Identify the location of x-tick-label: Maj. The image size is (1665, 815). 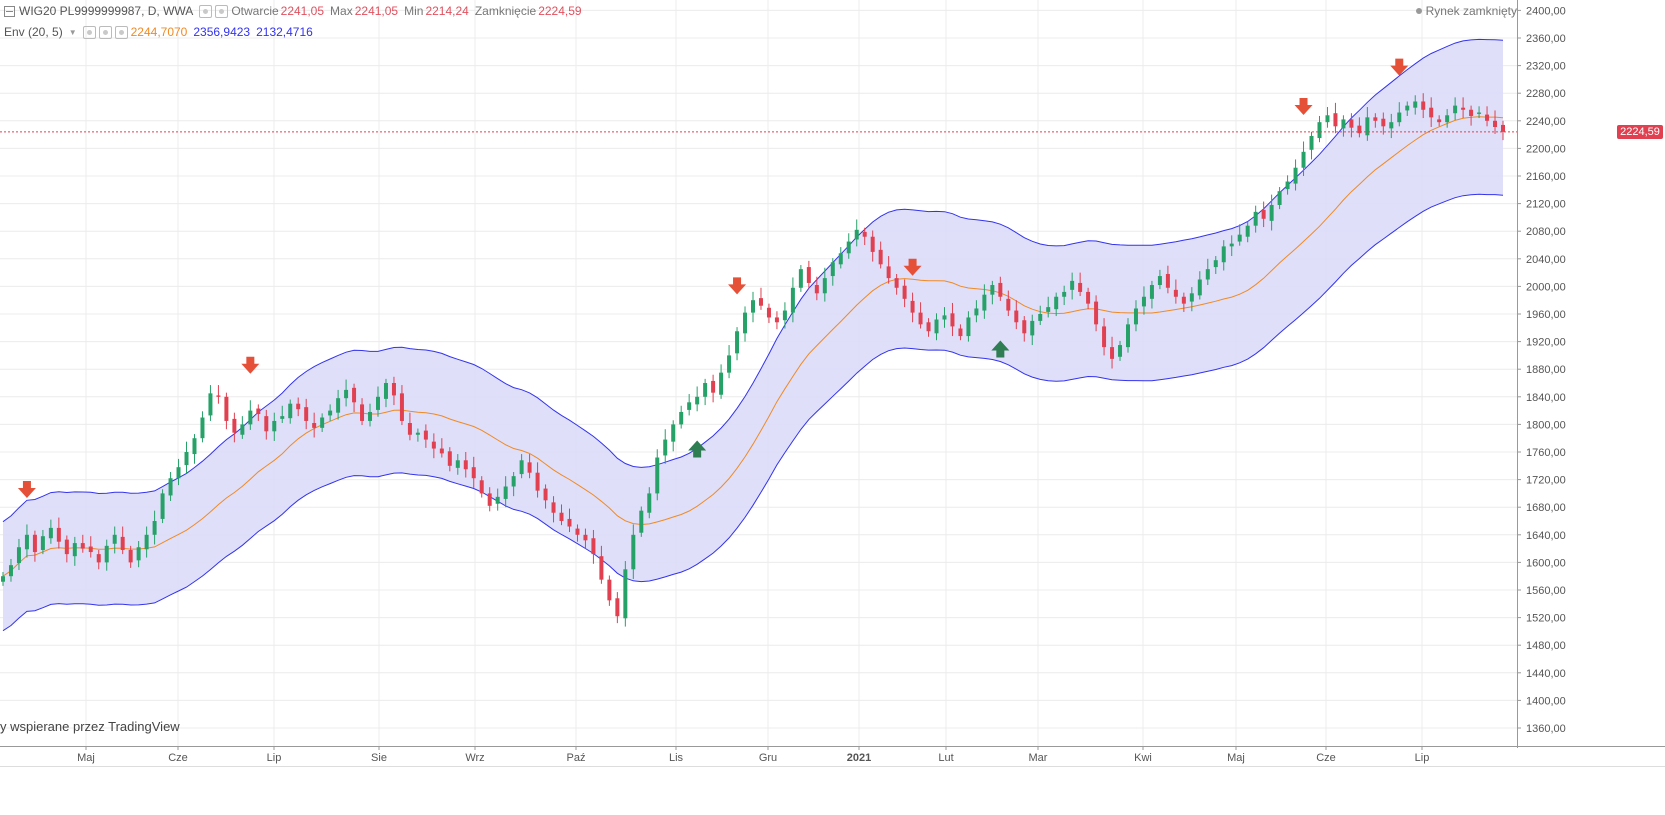
(1236, 758).